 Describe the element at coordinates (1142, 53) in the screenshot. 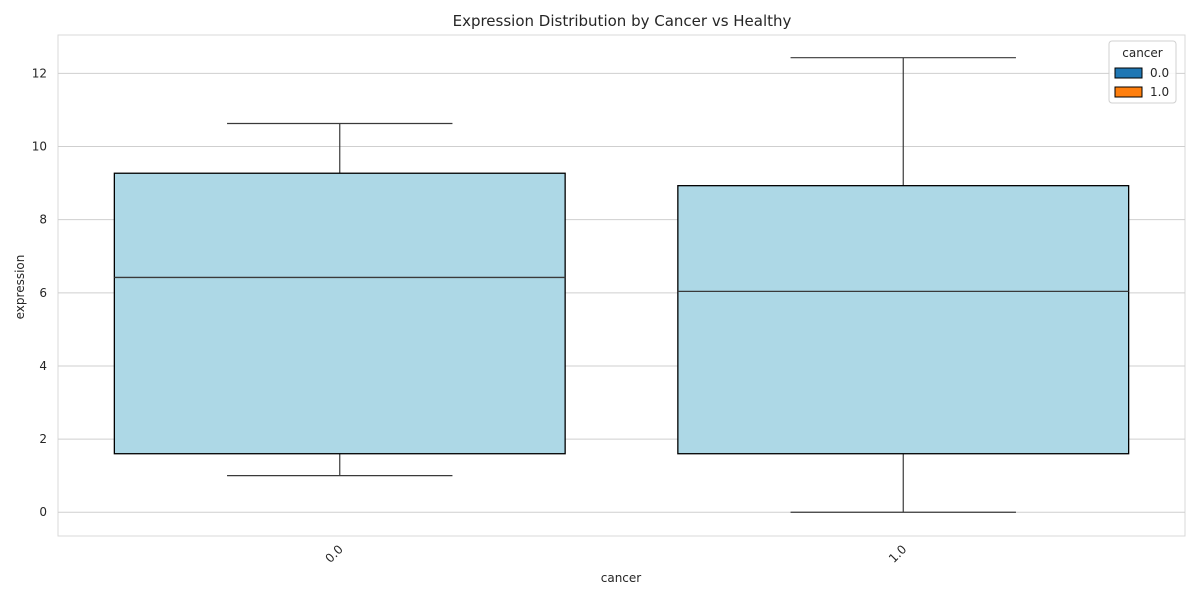

I see `legend-title: cancer` at that location.